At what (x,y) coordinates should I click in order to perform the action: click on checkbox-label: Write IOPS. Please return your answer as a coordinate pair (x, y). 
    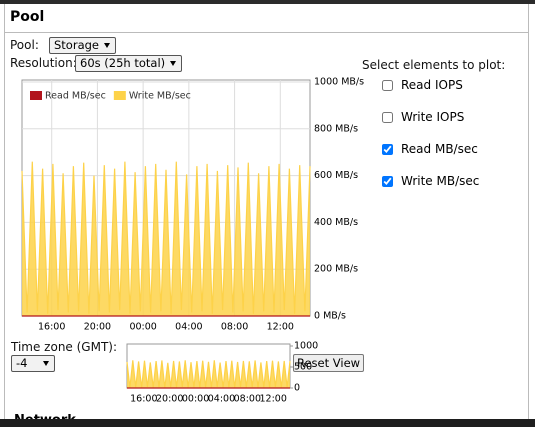
    Looking at the image, I should click on (433, 117).